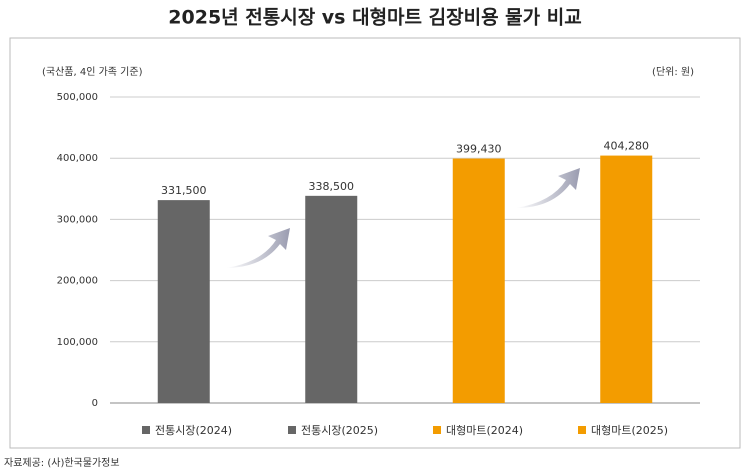  I want to click on legend-label: 전통시장(2025), so click(339, 430).